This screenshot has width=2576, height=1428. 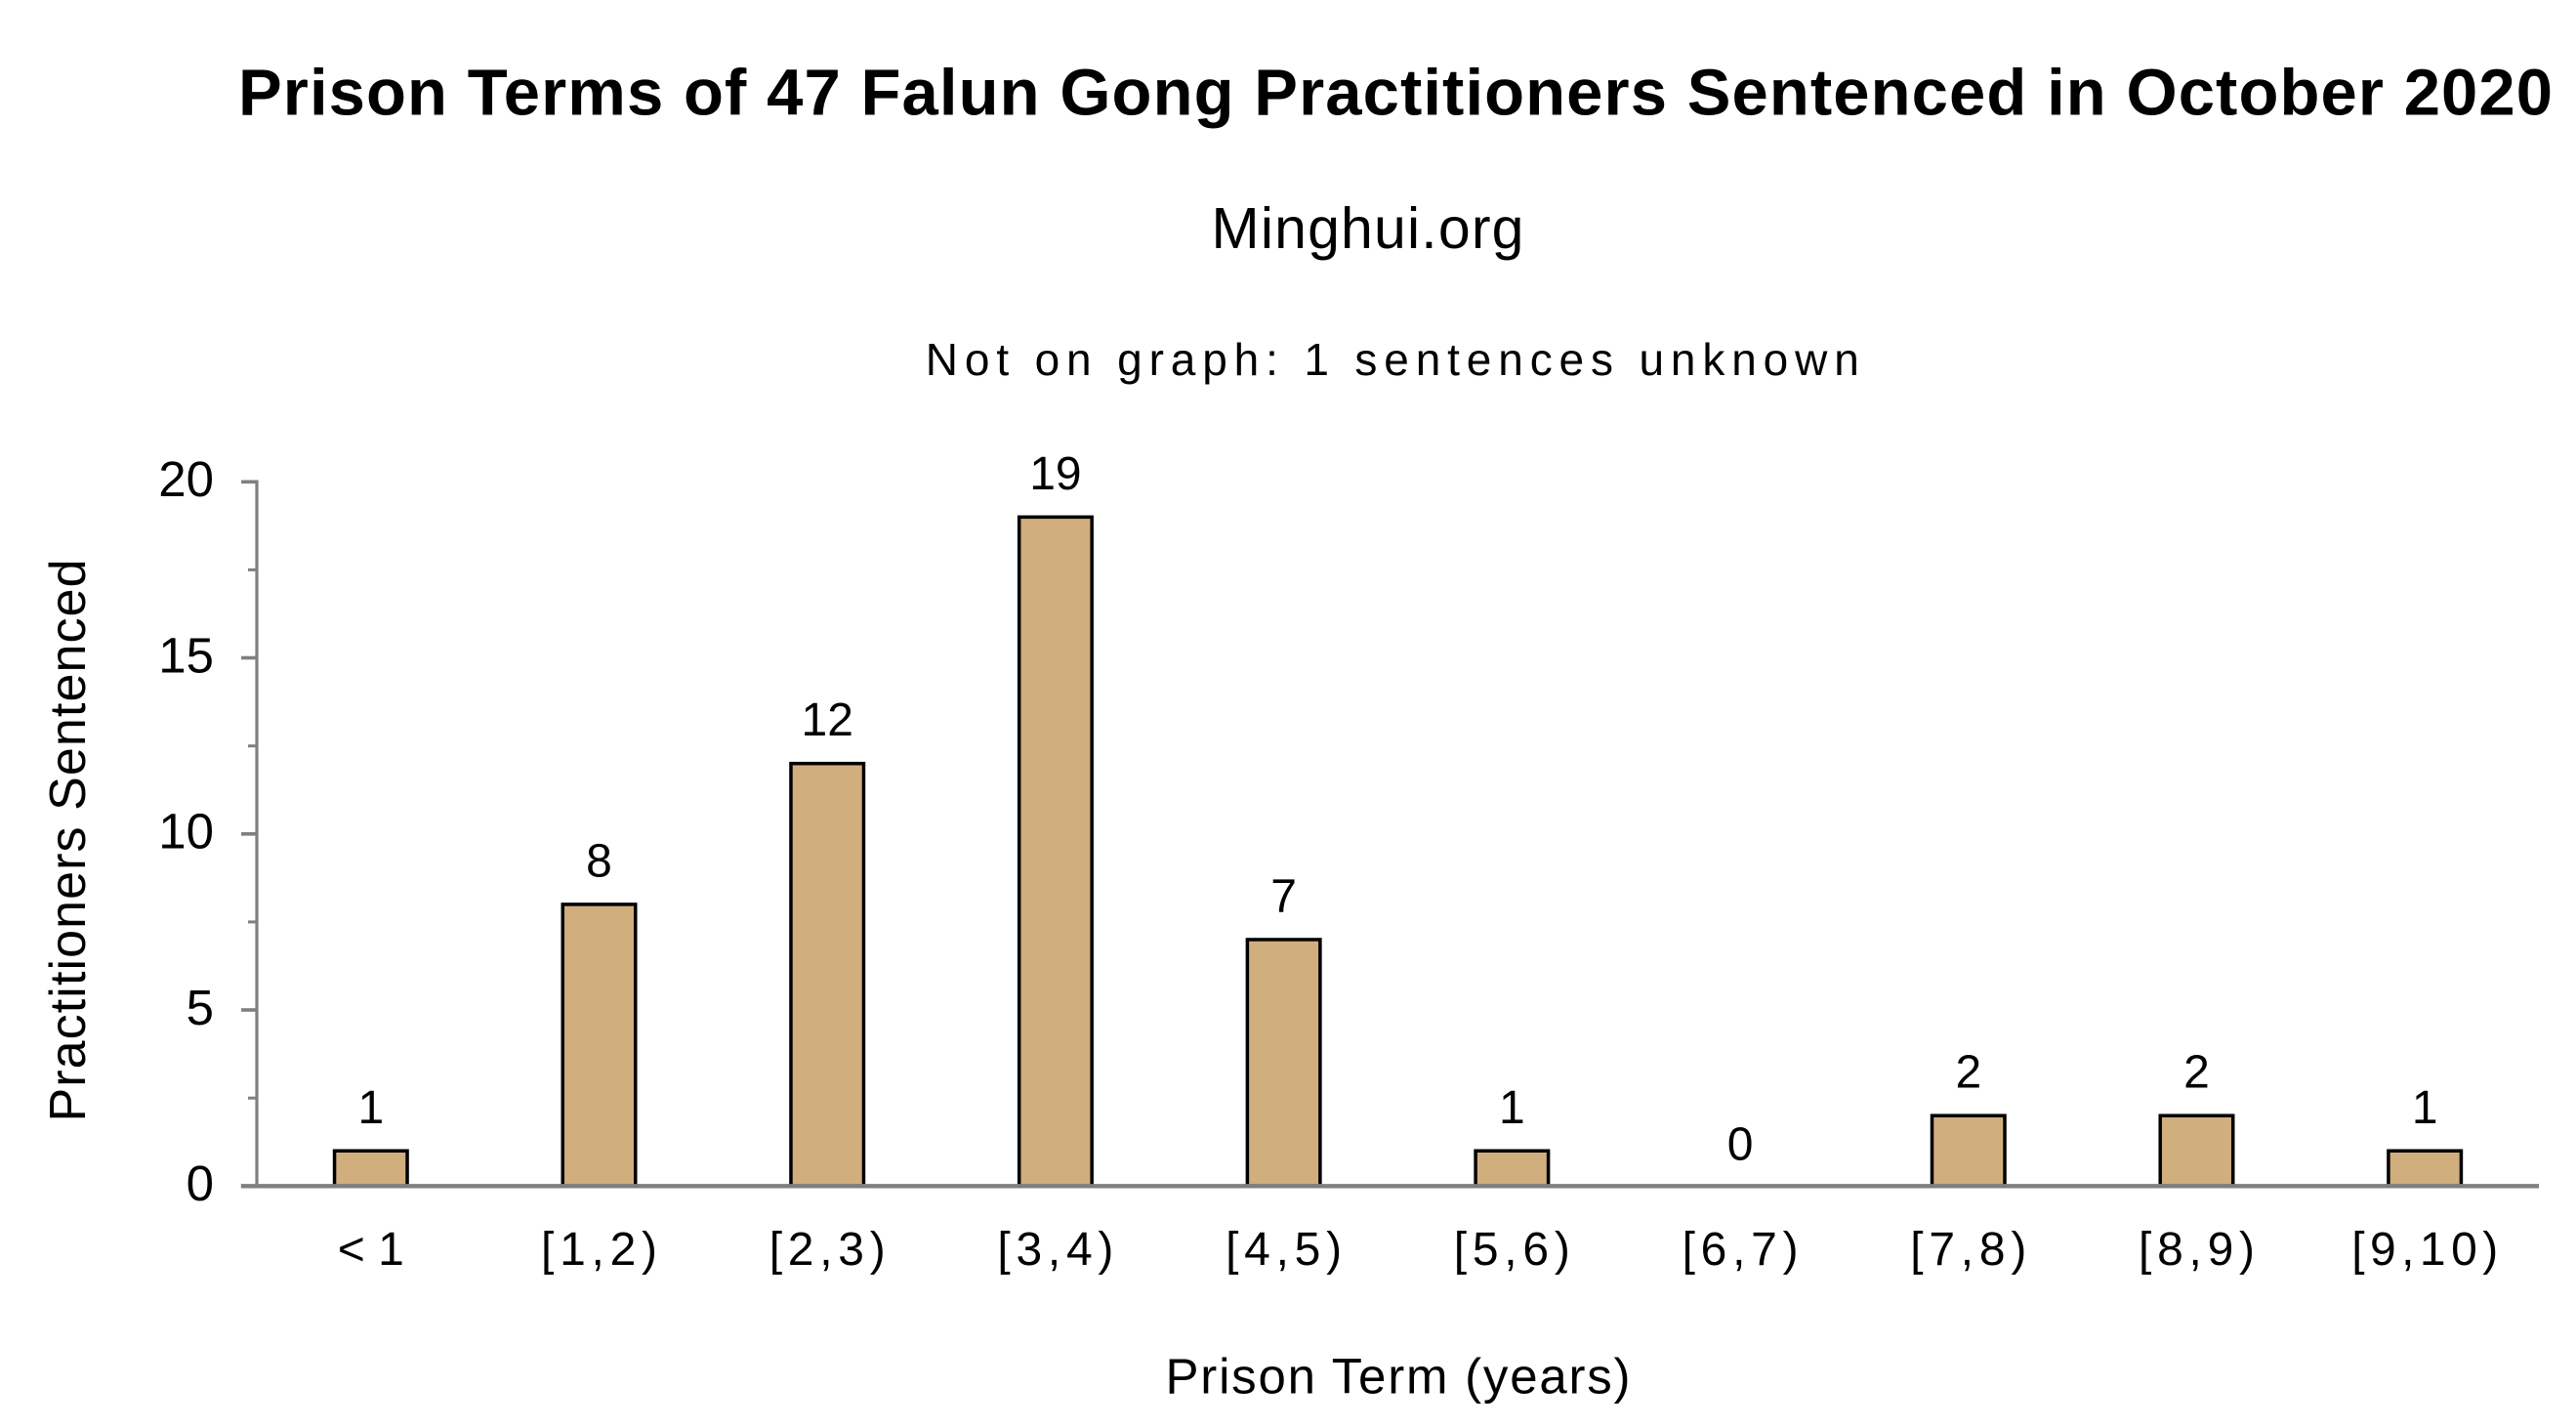 I want to click on svg-text: Practitioners Sentenced, so click(x=68, y=841).